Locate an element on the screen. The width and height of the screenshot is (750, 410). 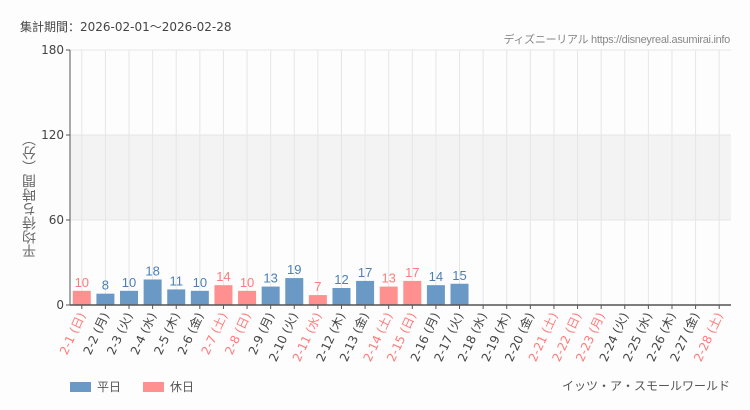
attraction-name: イッツ・ア・スモールワールド is located at coordinates (645, 386).